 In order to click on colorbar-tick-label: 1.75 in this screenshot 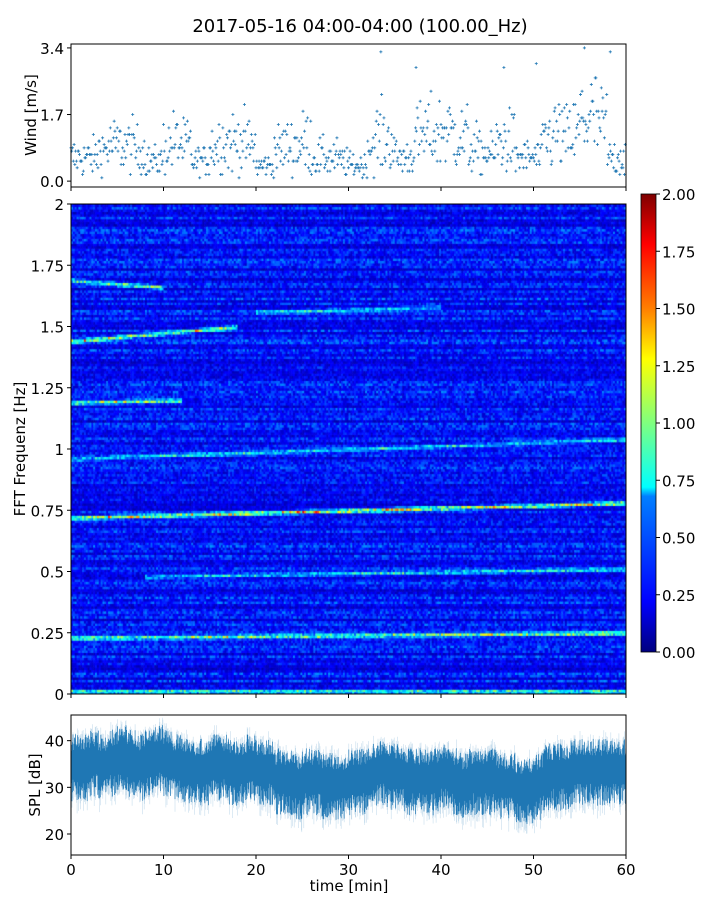, I will do `click(678, 252)`.